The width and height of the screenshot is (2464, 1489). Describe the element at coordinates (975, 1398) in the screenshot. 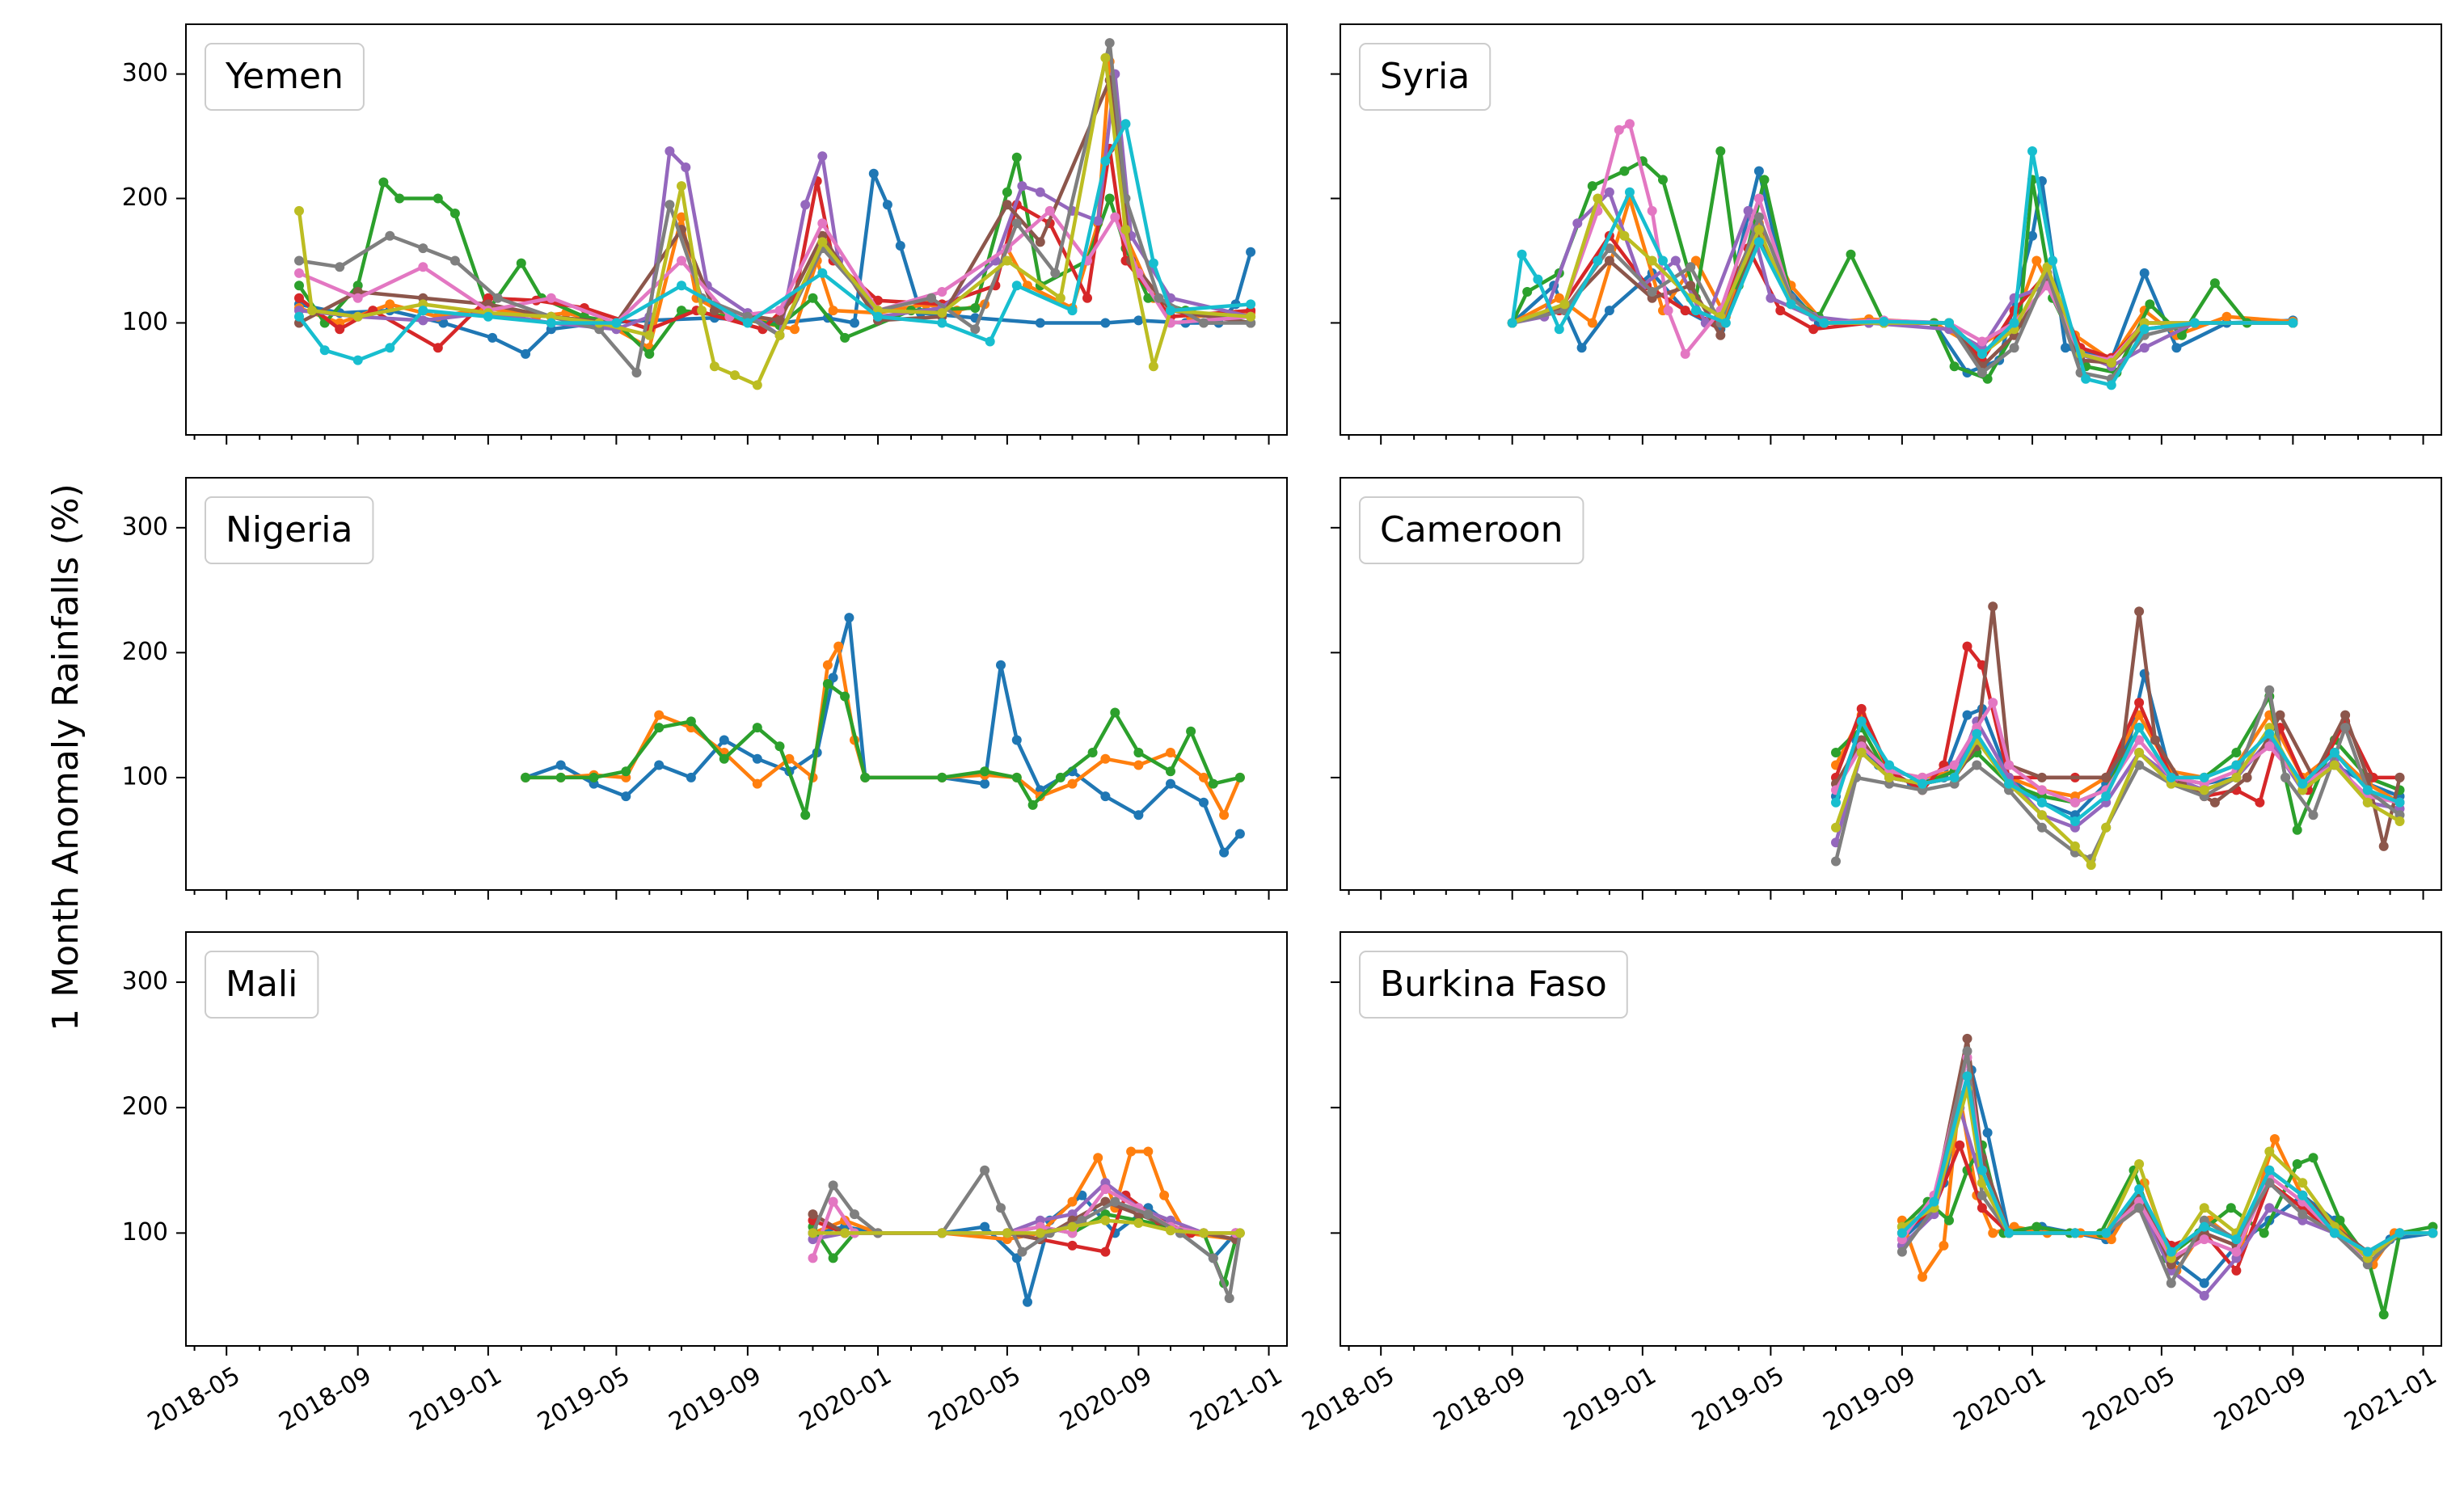

I see `x-tick-label: 2020-05` at that location.